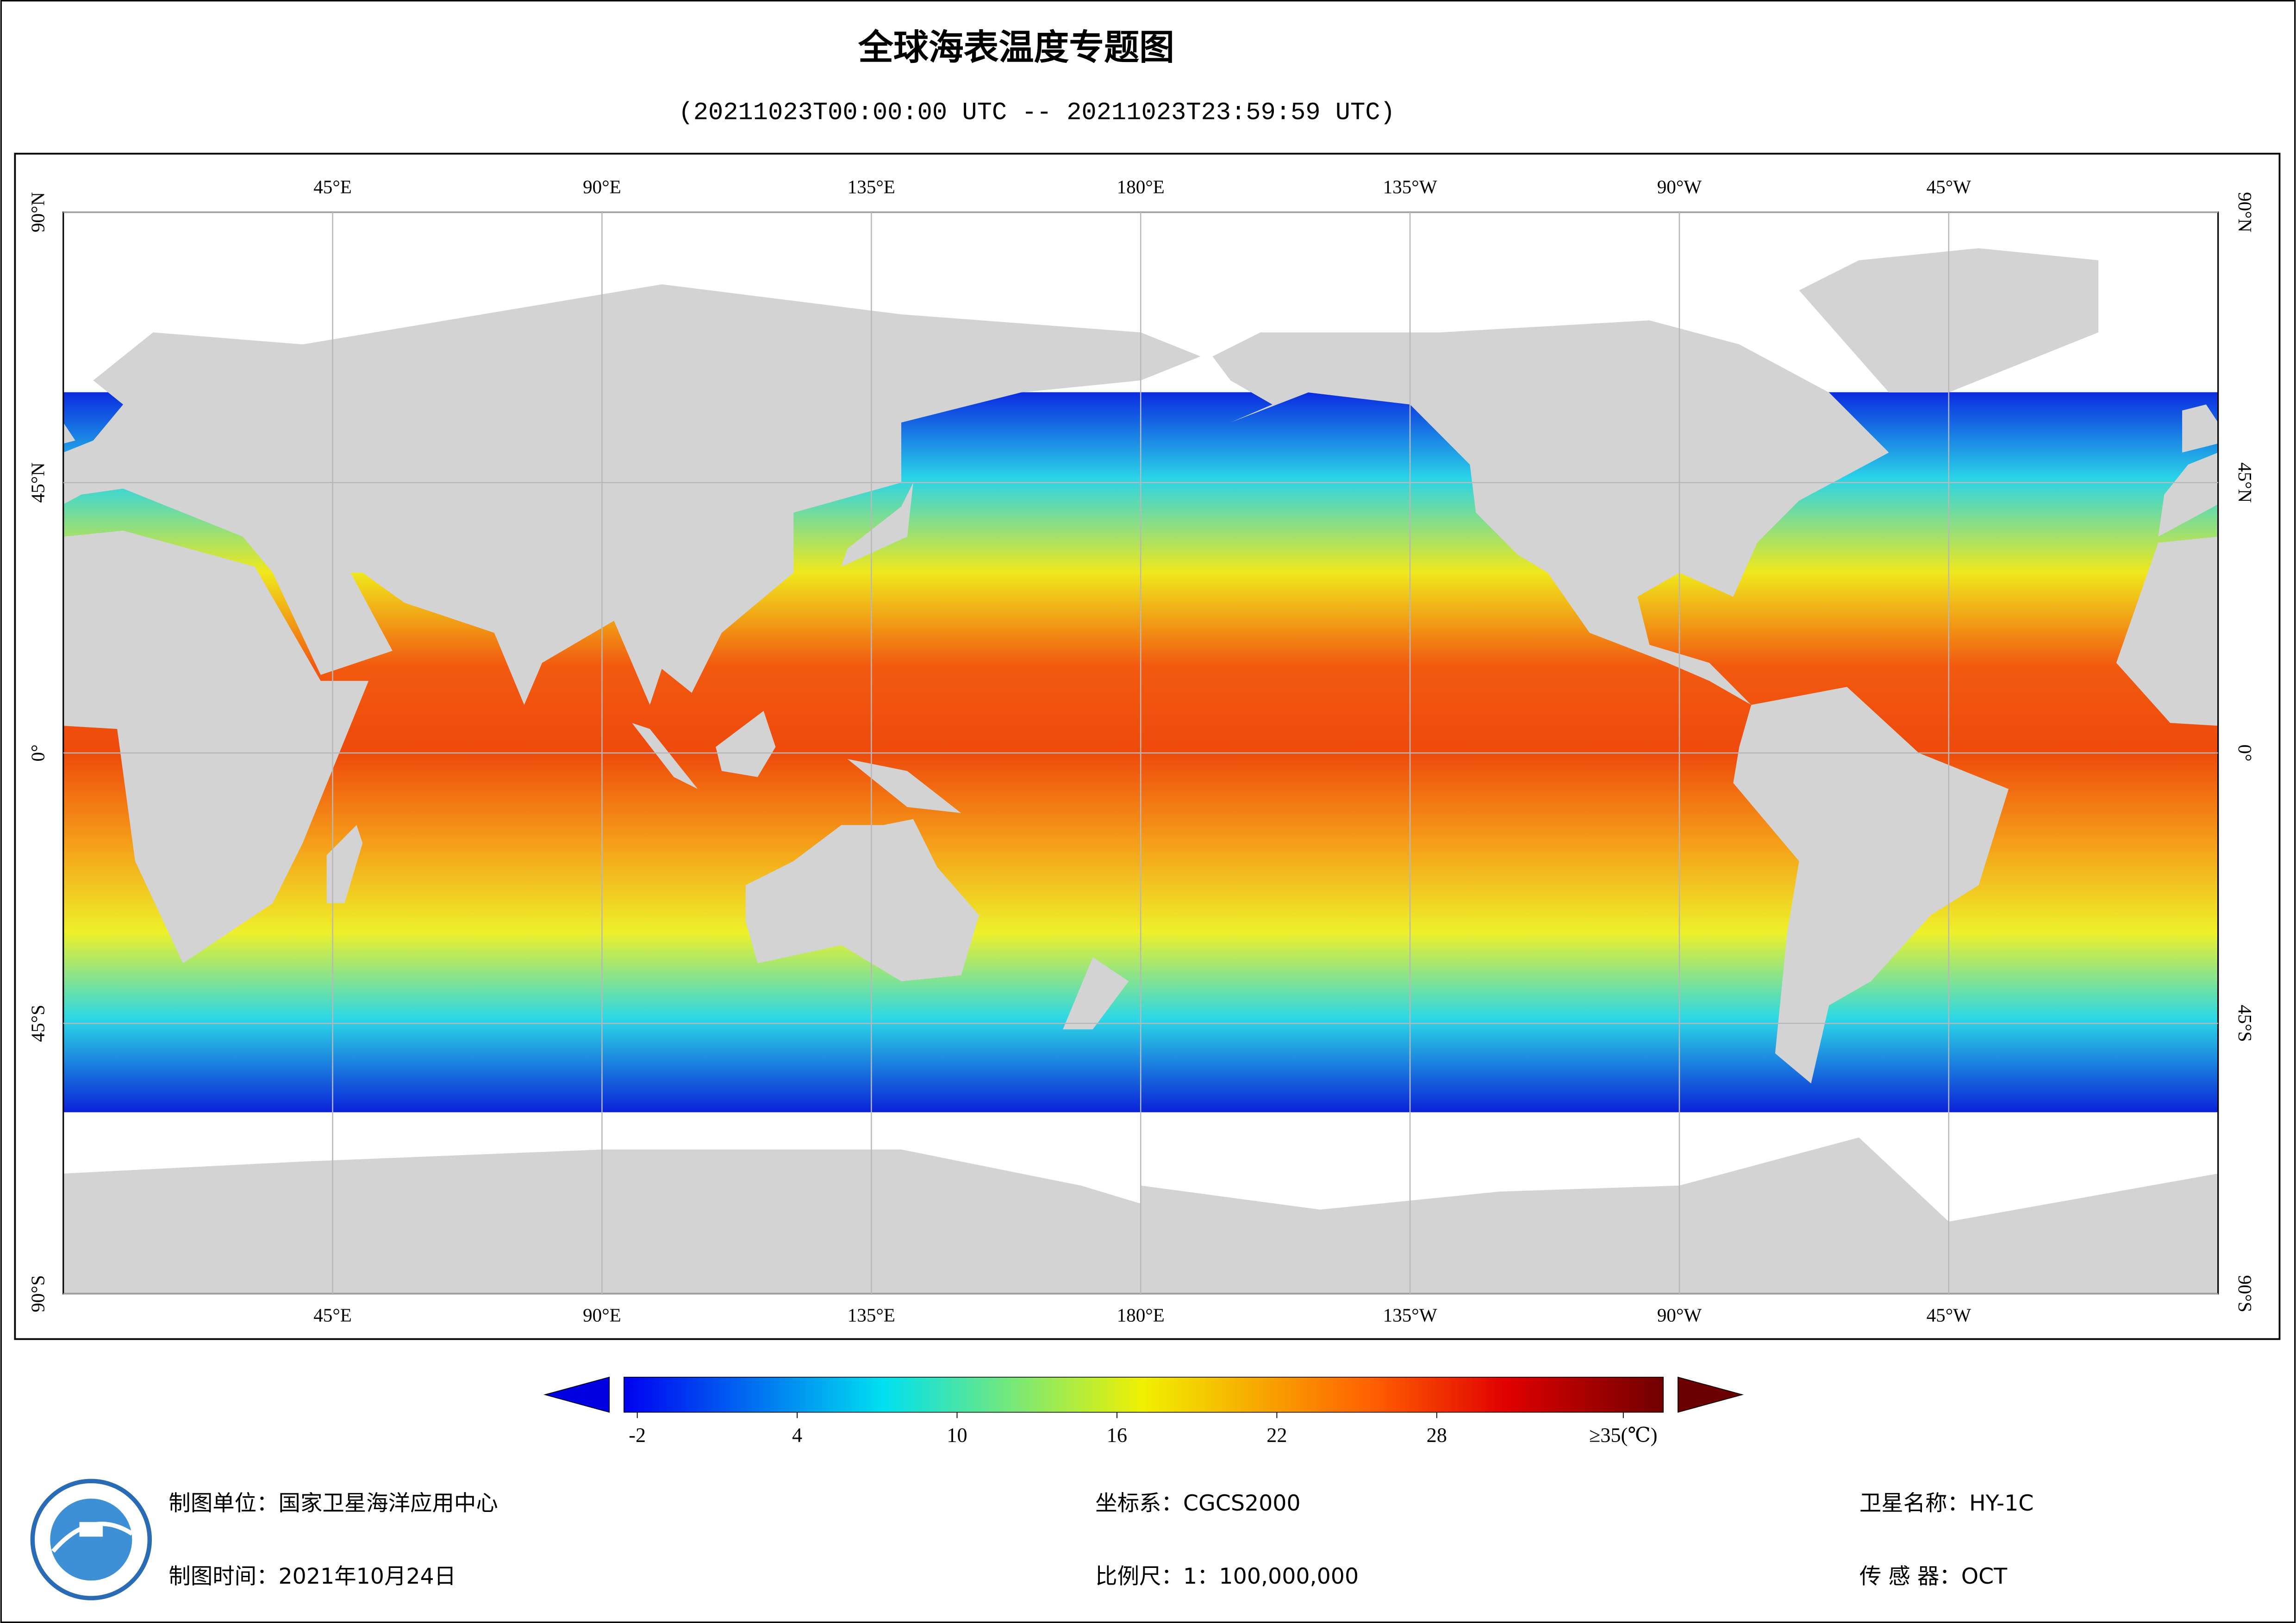 The height and width of the screenshot is (1623, 2296). Describe the element at coordinates (1117, 1435) in the screenshot. I see `colorbar-label: 16` at that location.